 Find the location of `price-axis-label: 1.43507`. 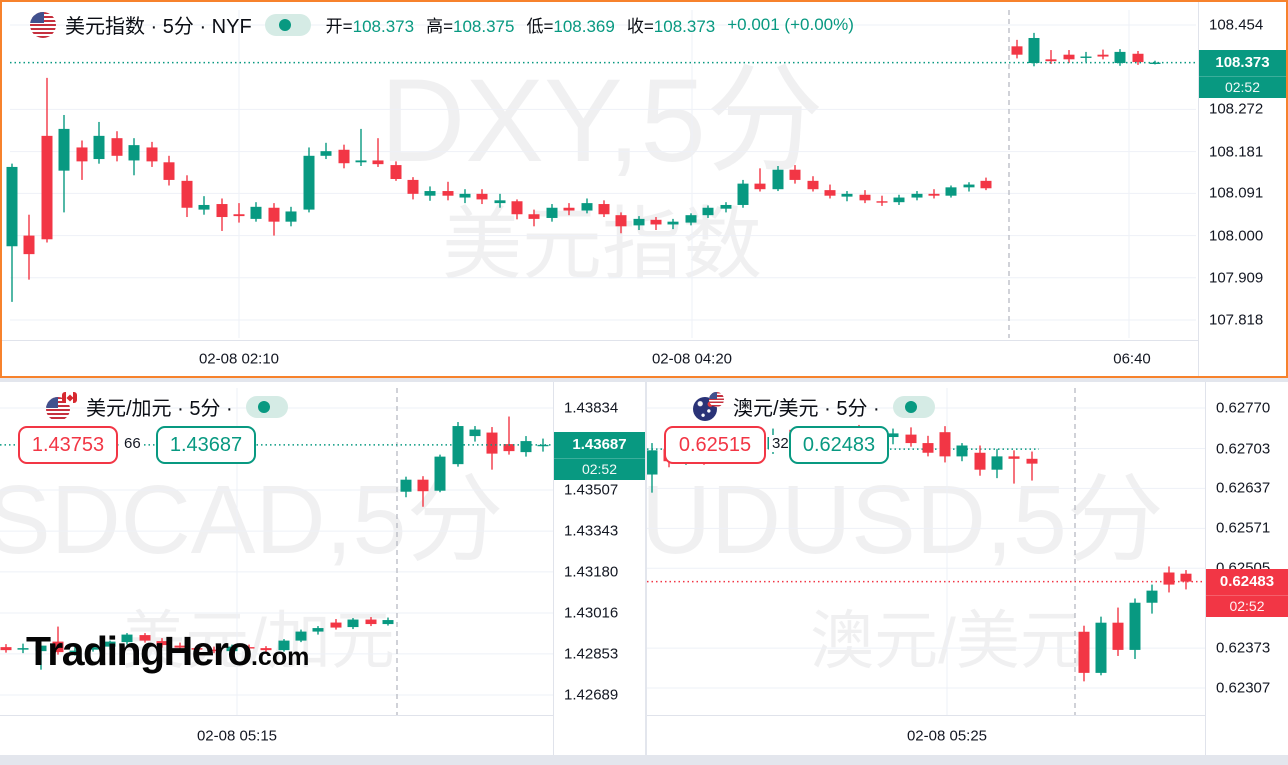

price-axis-label: 1.43507 is located at coordinates (591, 490).